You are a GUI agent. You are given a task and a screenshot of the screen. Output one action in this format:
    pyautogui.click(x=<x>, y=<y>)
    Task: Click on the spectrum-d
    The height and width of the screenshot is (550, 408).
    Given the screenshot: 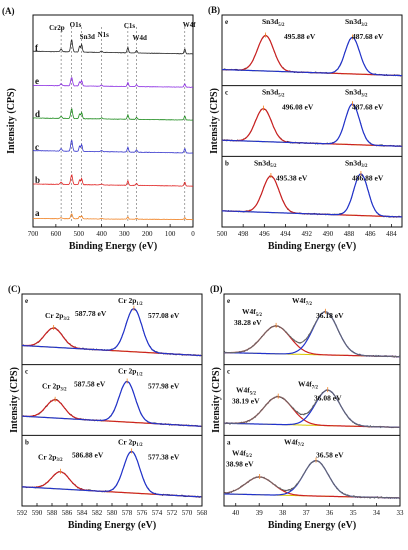 What is the action you would take?
    pyautogui.click(x=113, y=114)
    